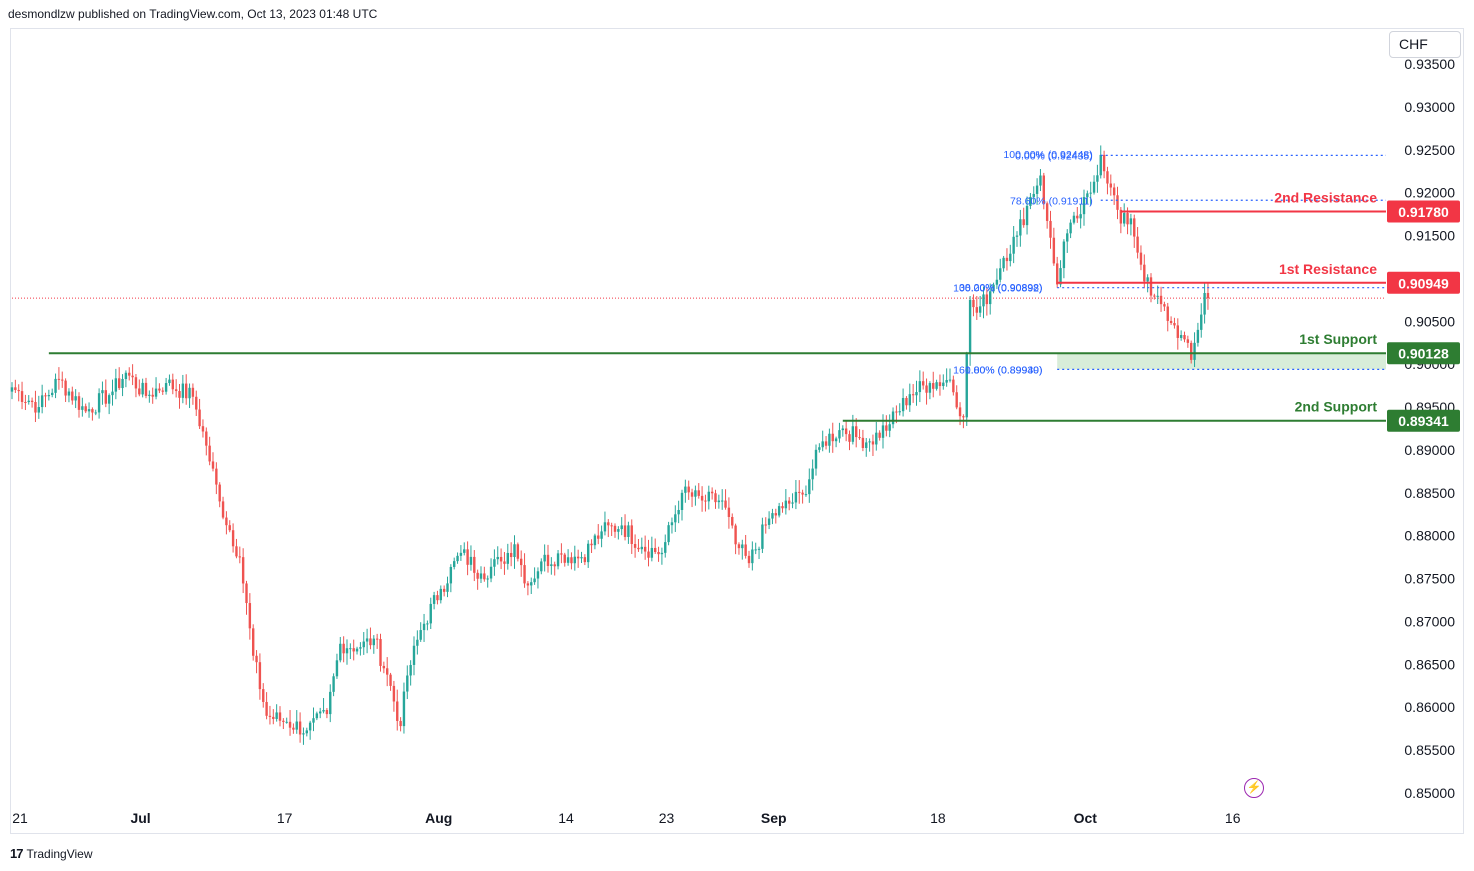 The image size is (1474, 871). What do you see at coordinates (51, 853) in the screenshot?
I see `footer-brand: 17 TradingView` at bounding box center [51, 853].